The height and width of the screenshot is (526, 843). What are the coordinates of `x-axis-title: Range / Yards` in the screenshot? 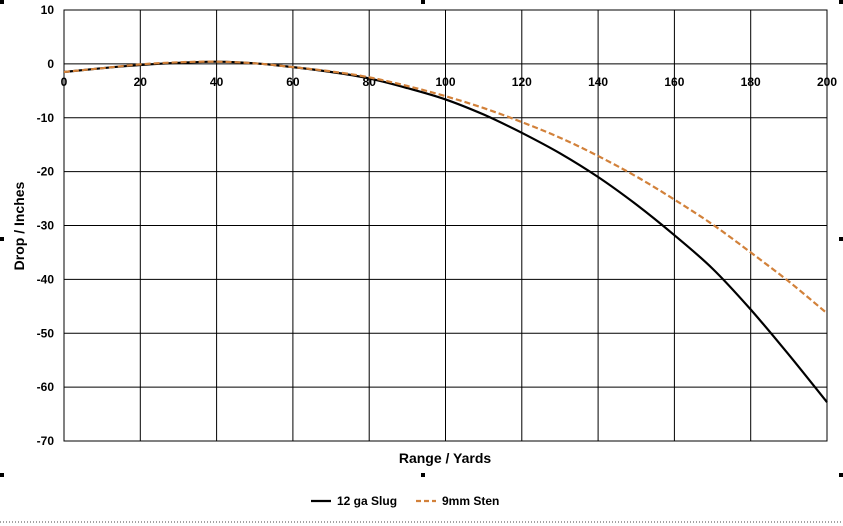 It's located at (445, 458).